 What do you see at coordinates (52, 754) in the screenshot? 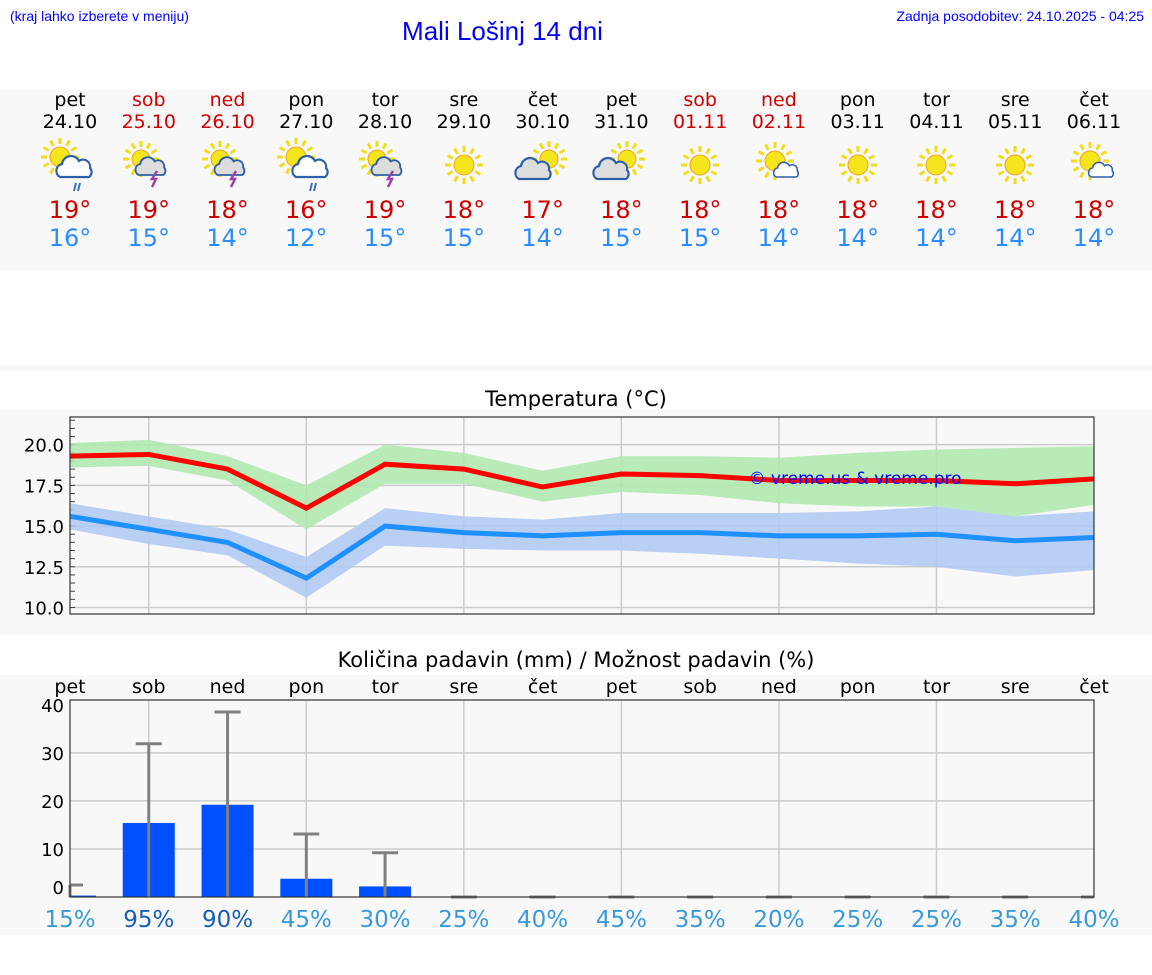
I see `y-tick-label: 30` at bounding box center [52, 754].